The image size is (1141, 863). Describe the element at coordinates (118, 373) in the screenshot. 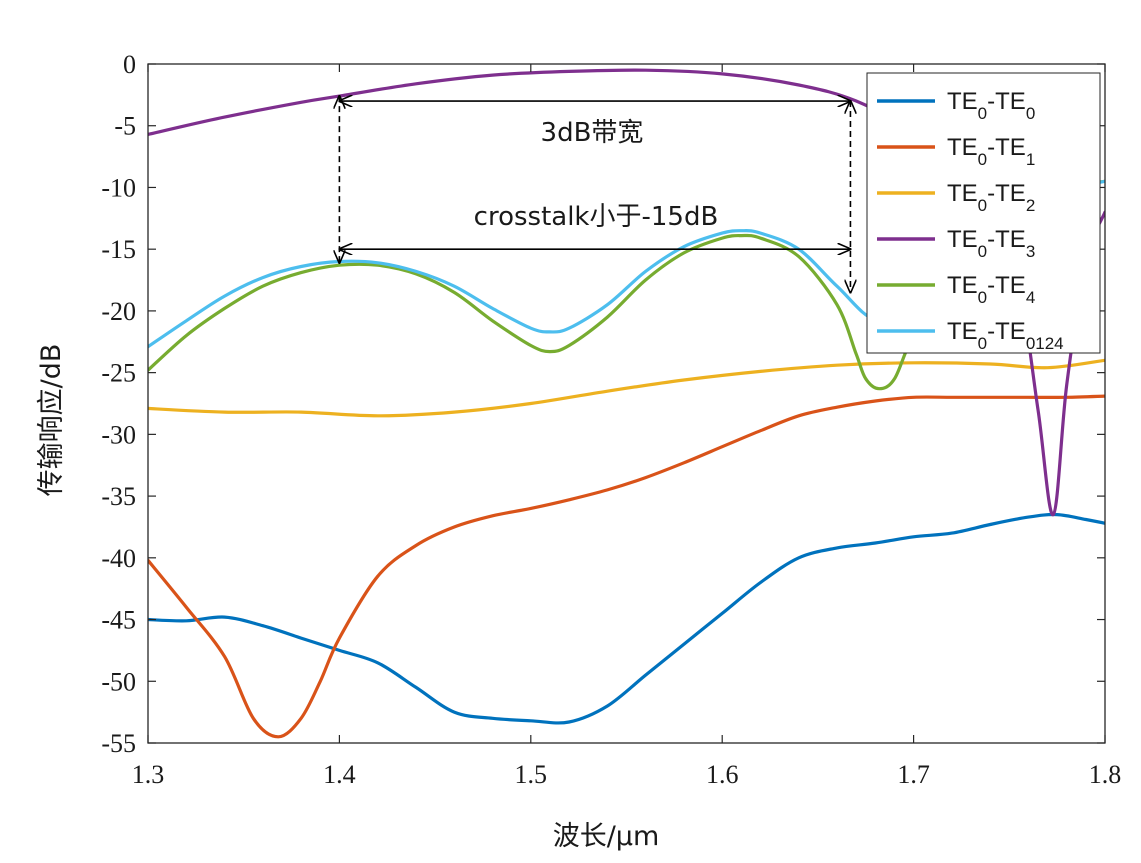

I see `y-tick-label: -25` at that location.